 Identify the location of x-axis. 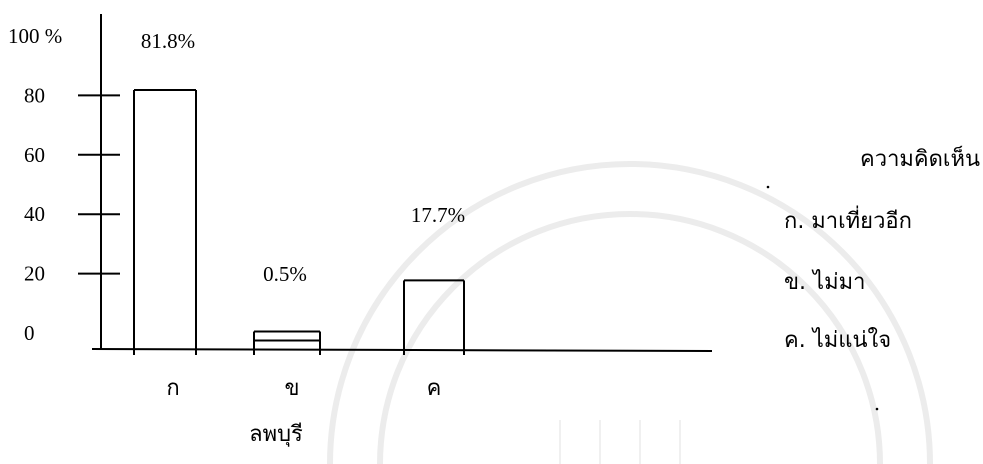
(402, 350).